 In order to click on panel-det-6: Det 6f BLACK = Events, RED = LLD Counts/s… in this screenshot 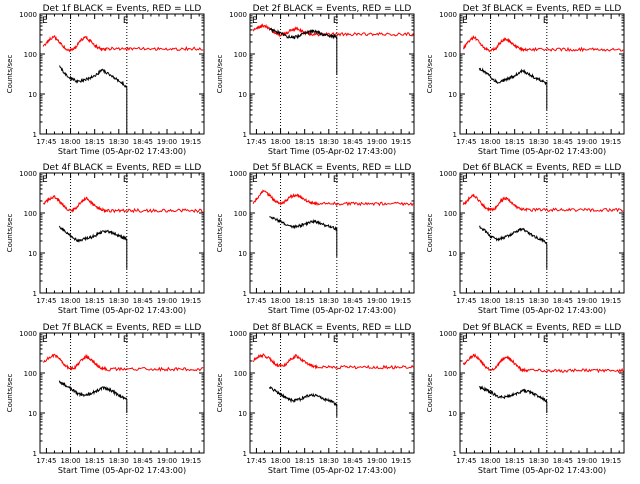, I will do `click(525, 239)`.